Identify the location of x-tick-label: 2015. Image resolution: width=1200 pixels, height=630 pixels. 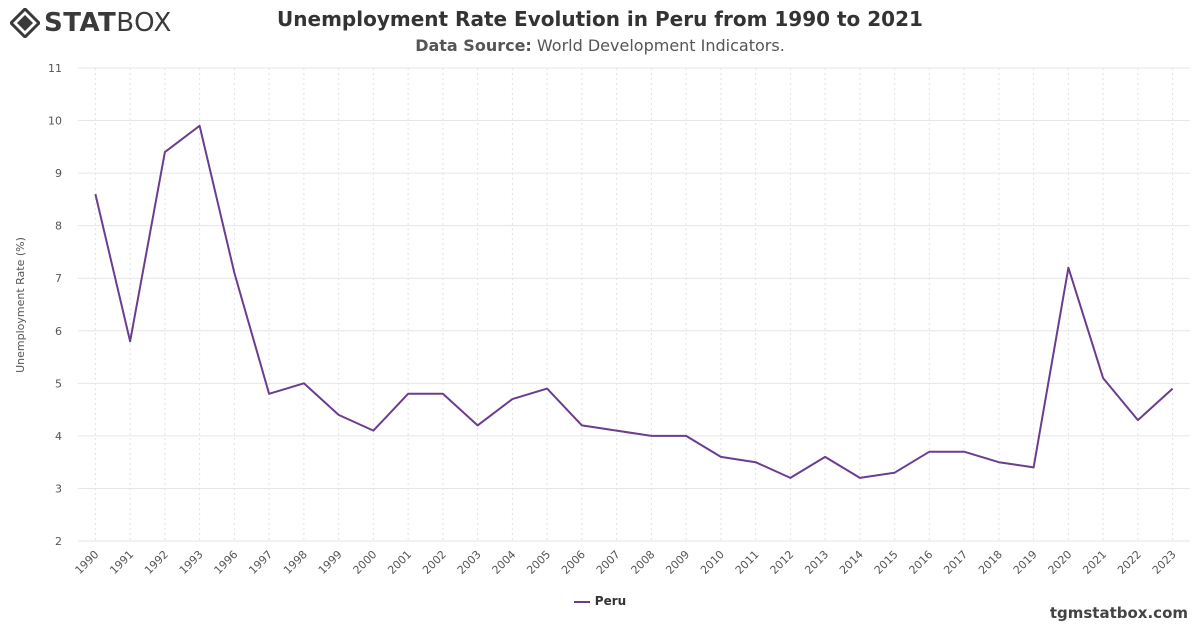
(886, 562).